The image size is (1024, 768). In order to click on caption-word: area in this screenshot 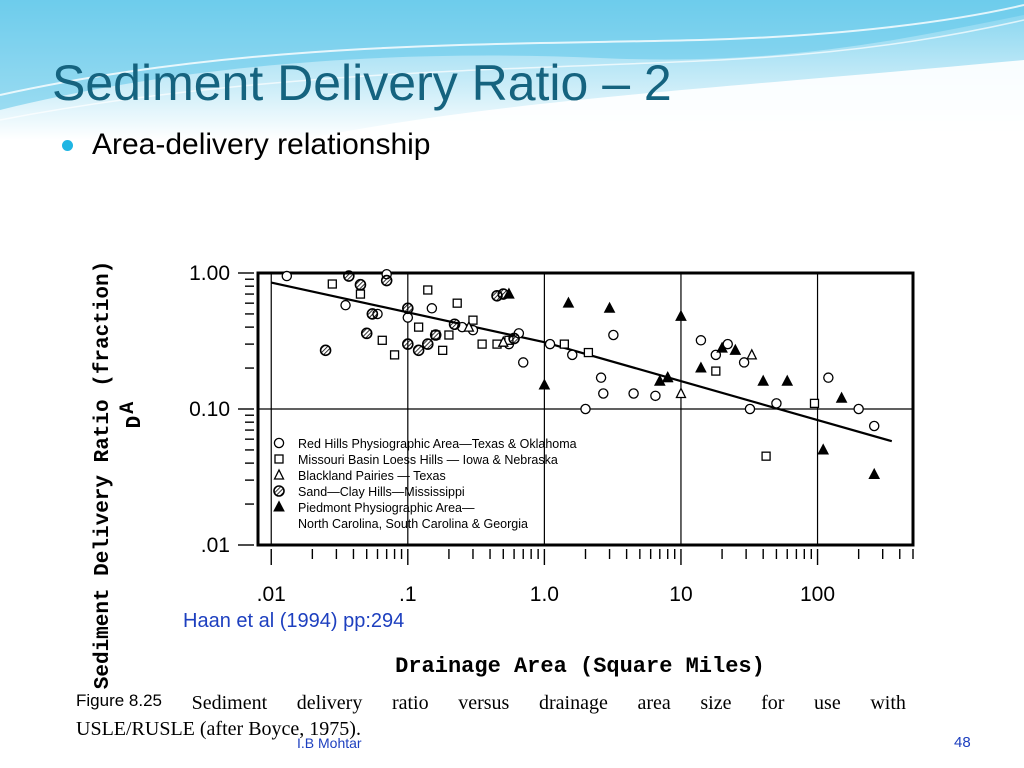, I will do `click(654, 703)`.